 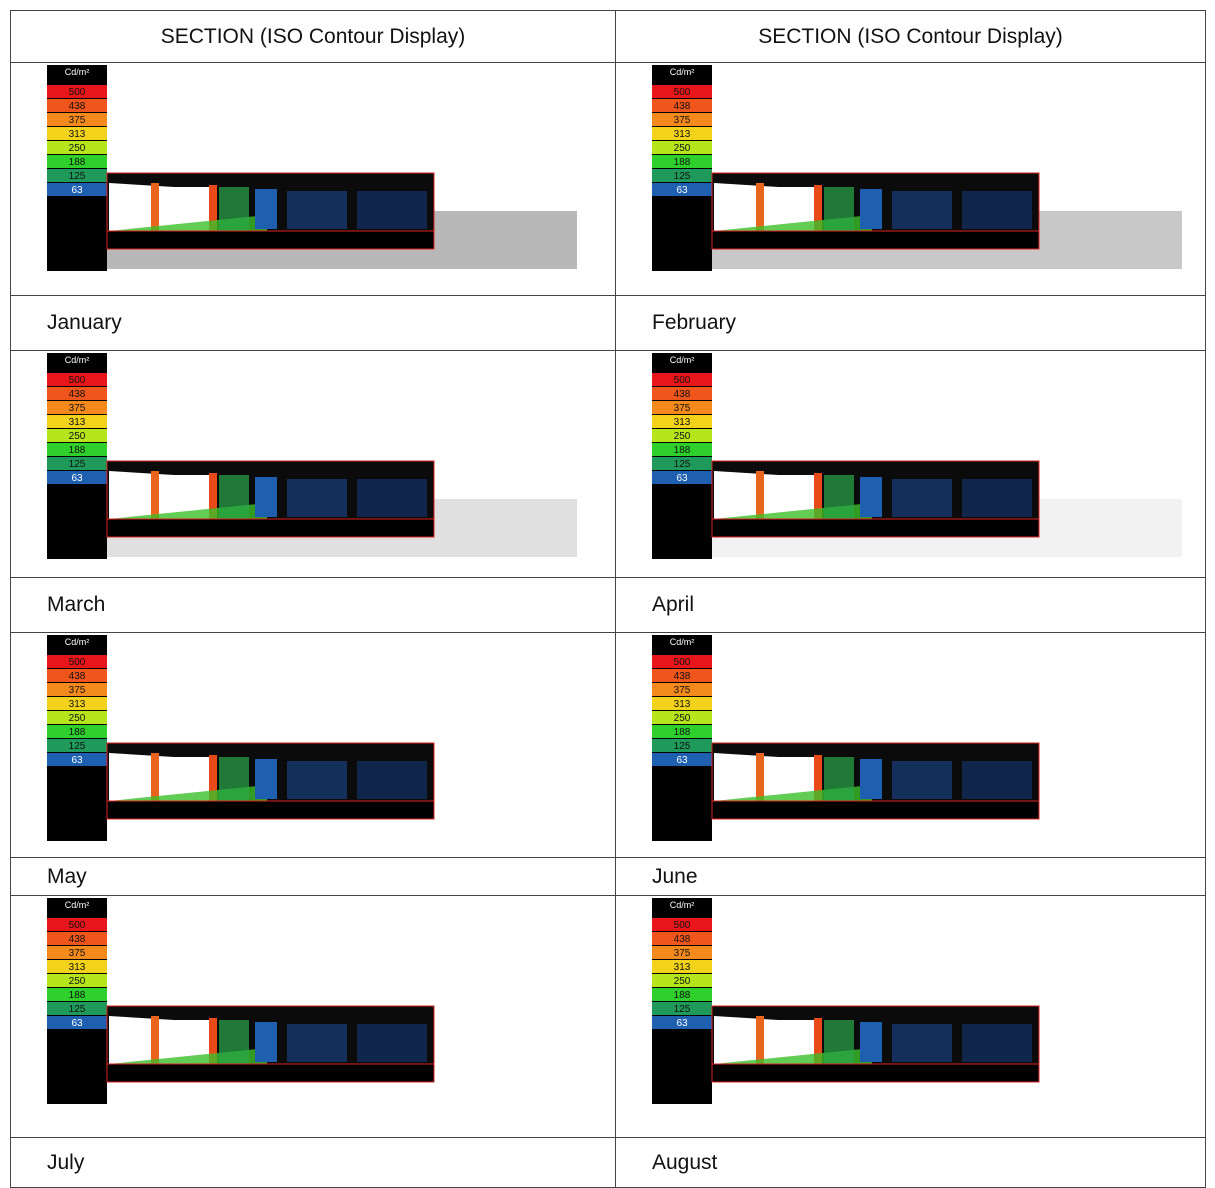 What do you see at coordinates (910, 876) in the screenshot?
I see `month-label: June` at bounding box center [910, 876].